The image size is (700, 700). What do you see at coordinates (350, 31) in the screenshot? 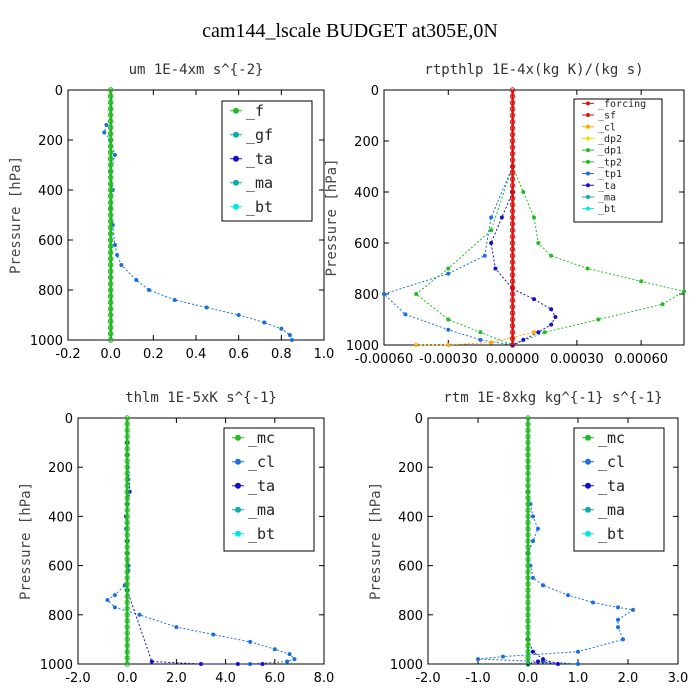
I see `main-title: cam144_lscale BUDGET at305E,0N` at bounding box center [350, 31].